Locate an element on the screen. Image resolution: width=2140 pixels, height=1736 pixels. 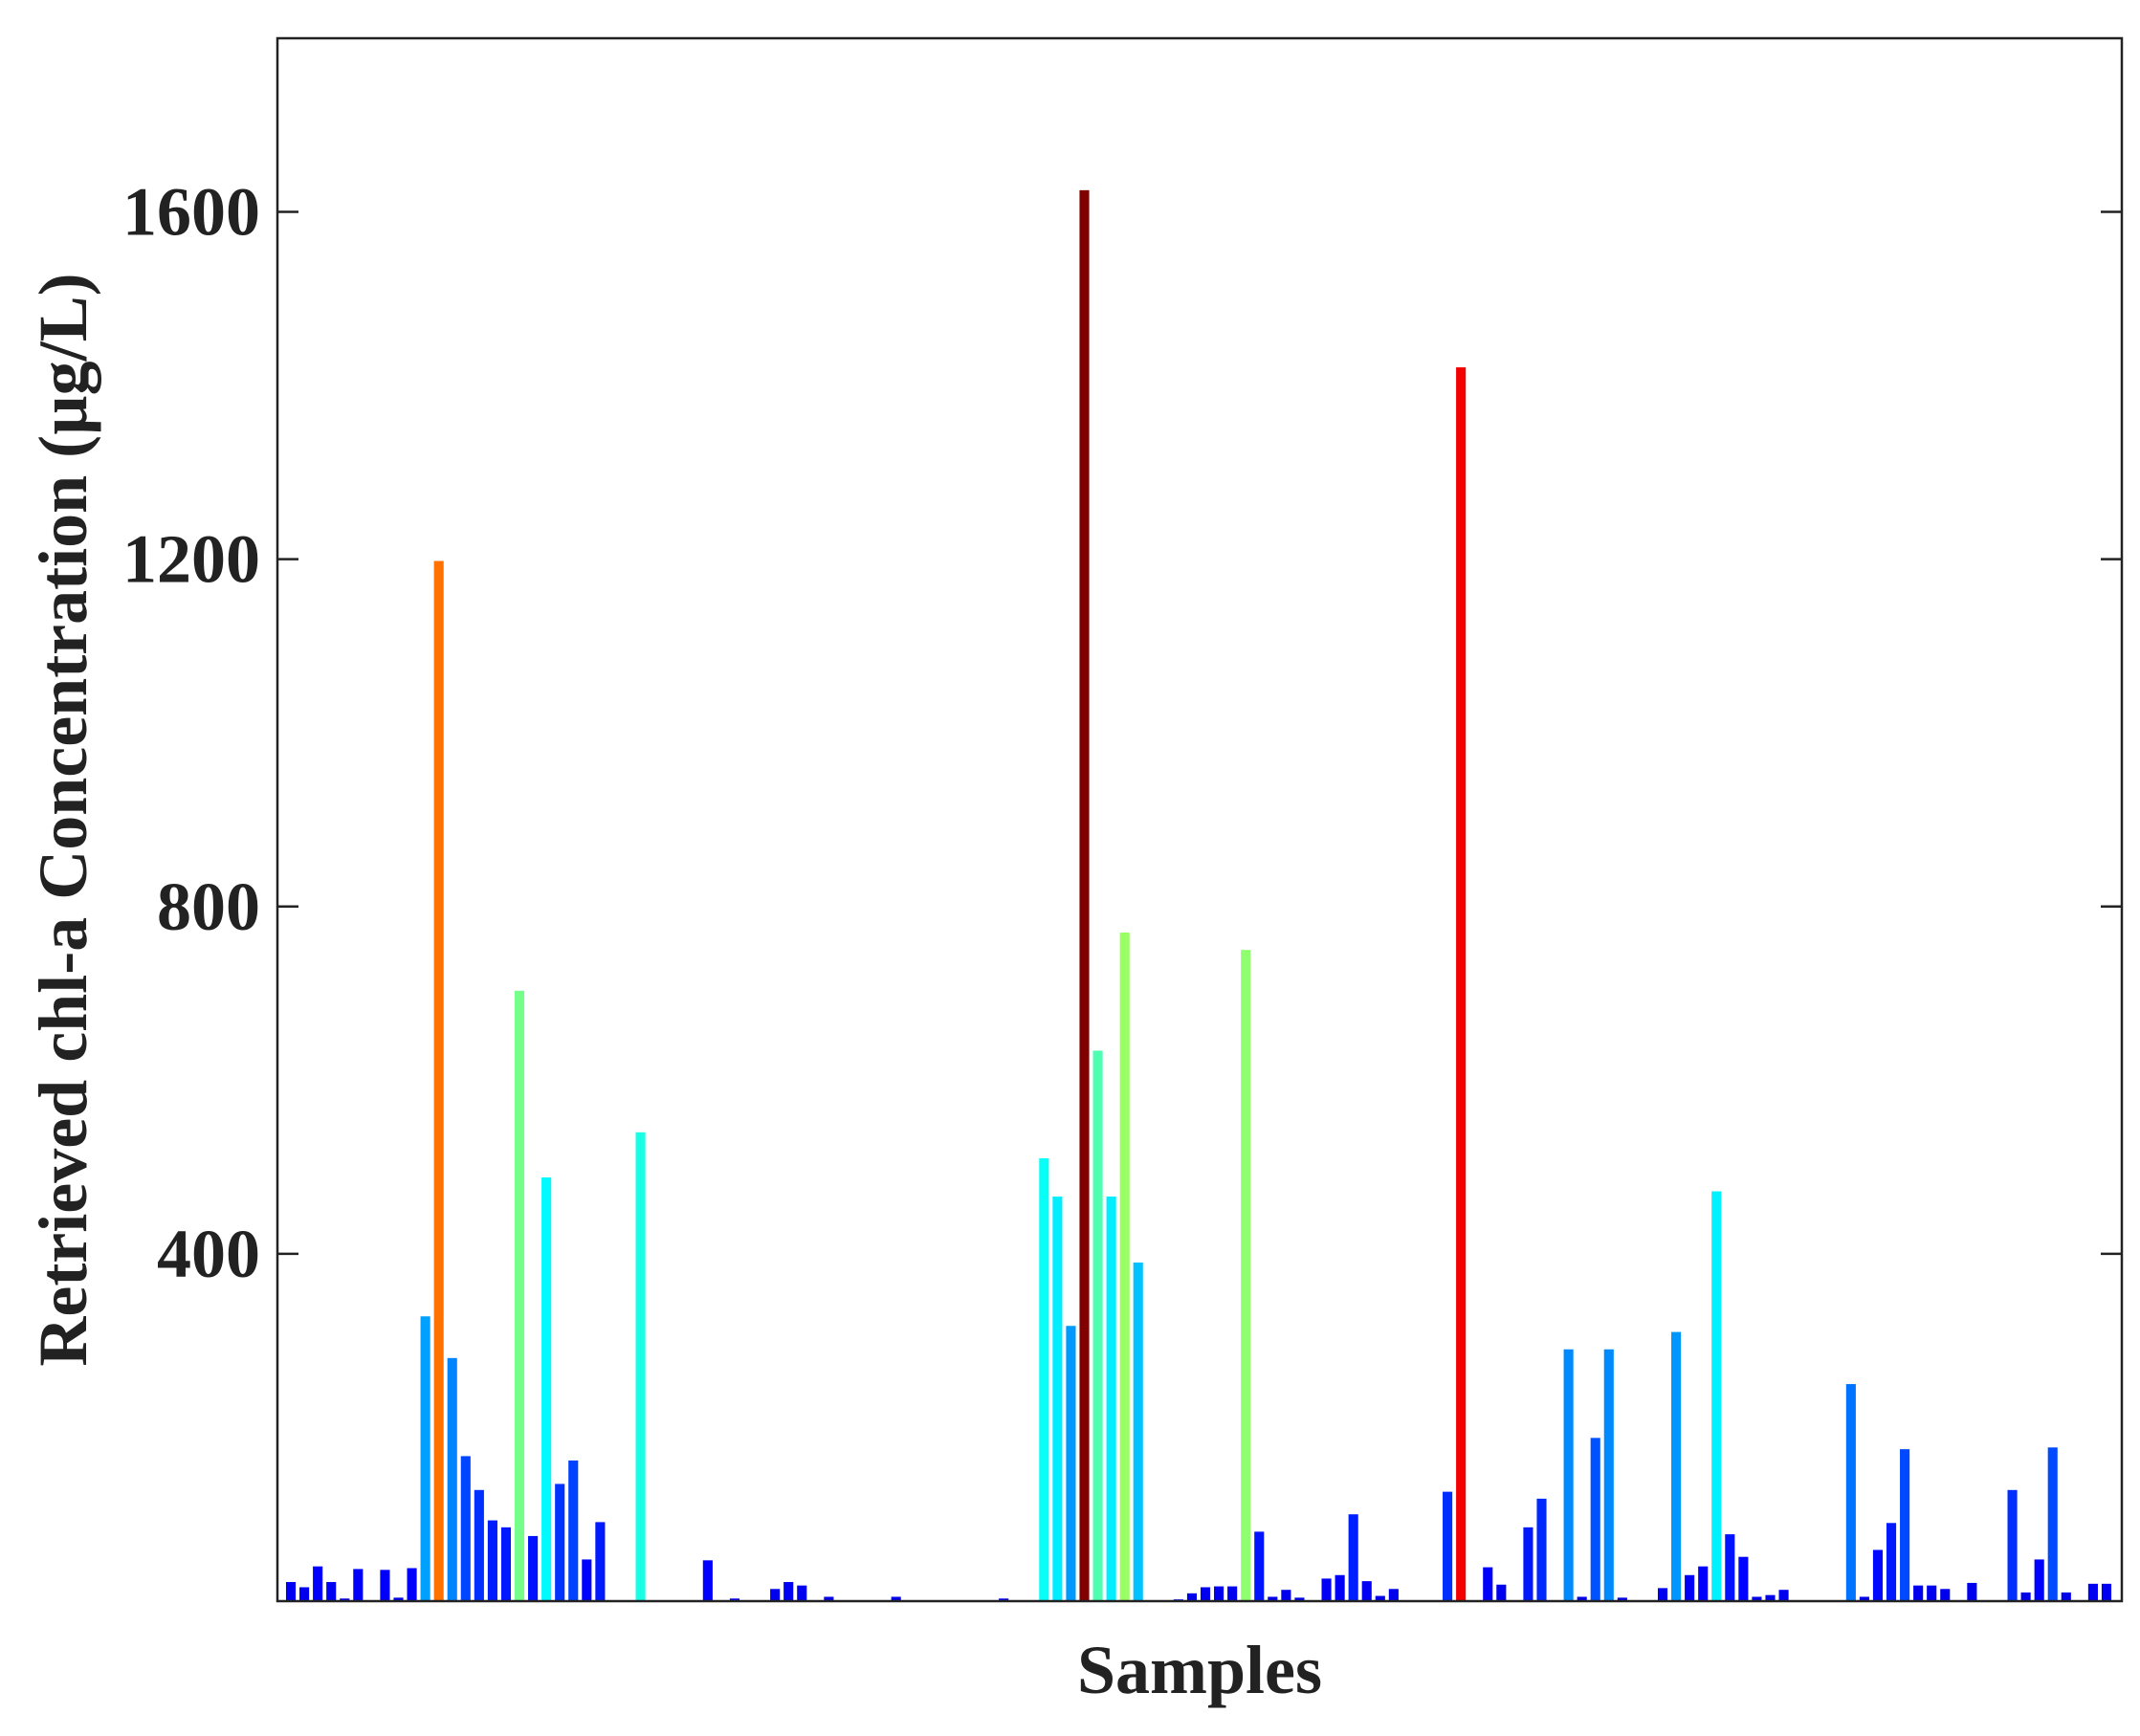
y-tick-label: 1600 is located at coordinates (191, 212).